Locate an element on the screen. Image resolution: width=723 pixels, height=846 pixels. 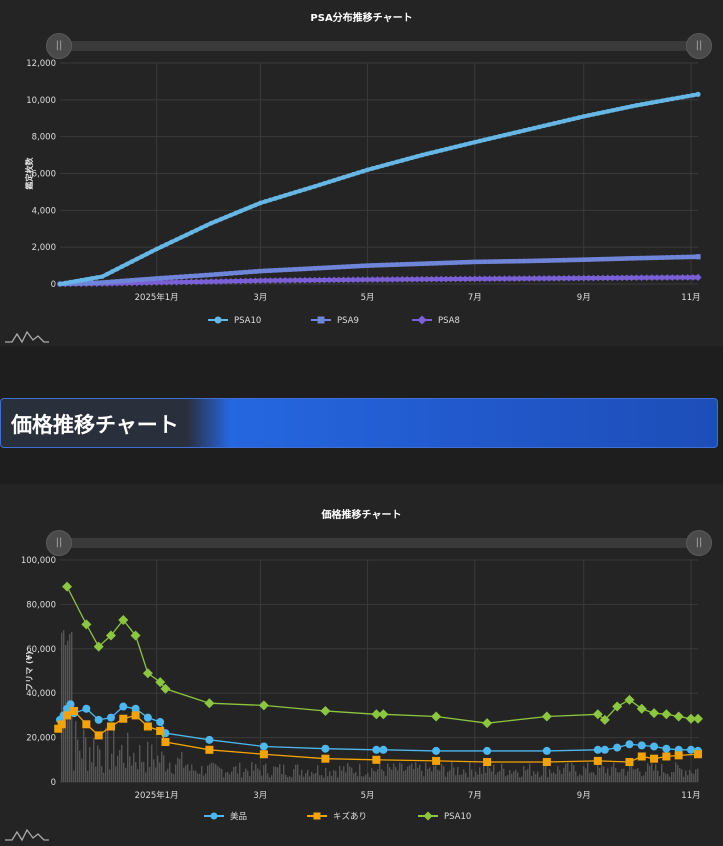
legend-item: 美品 is located at coordinates (238, 816).